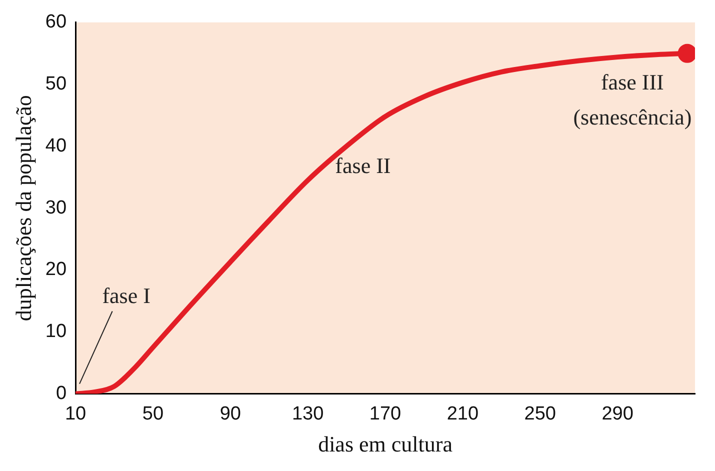 The height and width of the screenshot is (471, 715). I want to click on x-tick-label: 130, so click(308, 413).